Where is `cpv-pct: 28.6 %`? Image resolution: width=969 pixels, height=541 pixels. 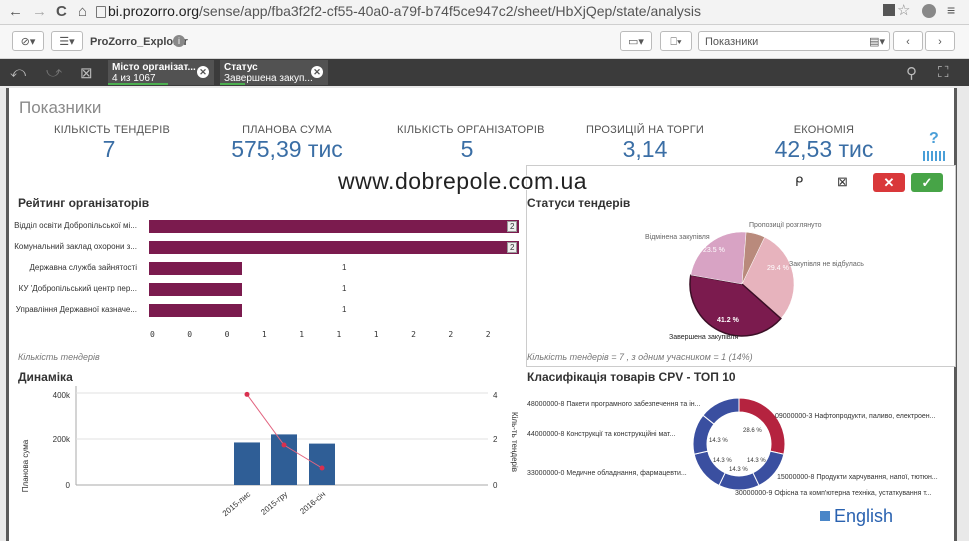 cpv-pct: 28.6 % is located at coordinates (752, 431).